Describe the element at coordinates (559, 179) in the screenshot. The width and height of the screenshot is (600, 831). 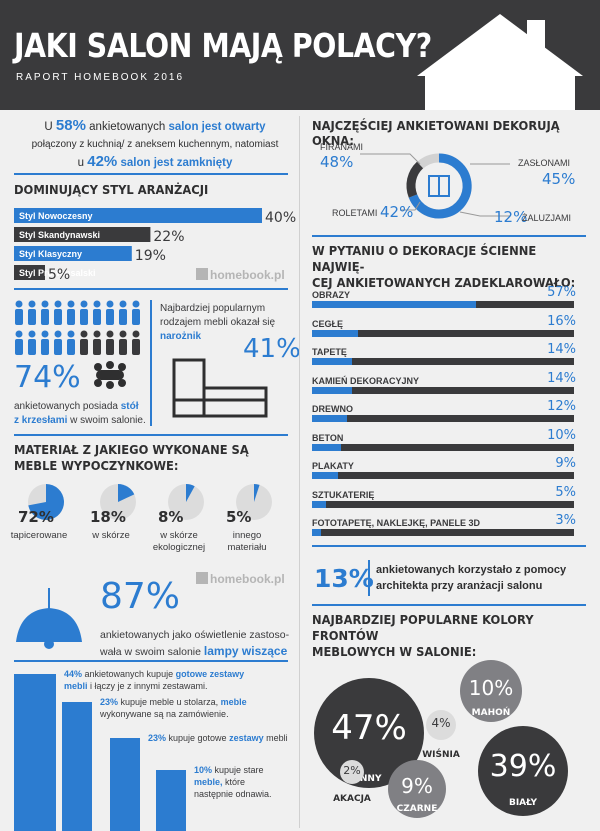
I see `zaslonami-value: 45%` at that location.